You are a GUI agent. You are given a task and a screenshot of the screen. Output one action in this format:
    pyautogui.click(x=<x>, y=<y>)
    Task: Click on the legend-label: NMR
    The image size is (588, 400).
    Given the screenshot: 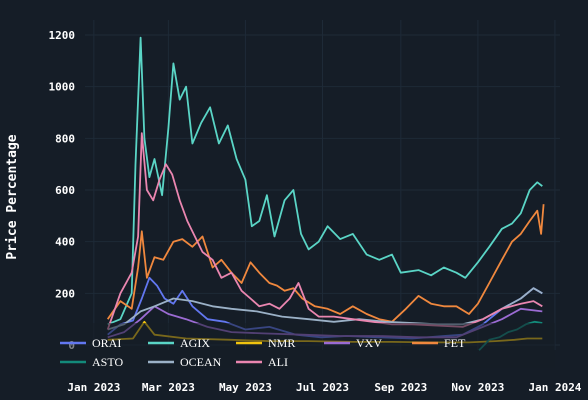 What is the action you would take?
    pyautogui.click(x=281, y=343)
    